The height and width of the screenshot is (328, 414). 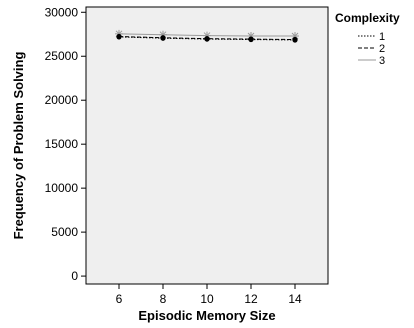 What do you see at coordinates (18, 146) in the screenshot?
I see `y-axis-title: Frequency of Problem Solving` at bounding box center [18, 146].